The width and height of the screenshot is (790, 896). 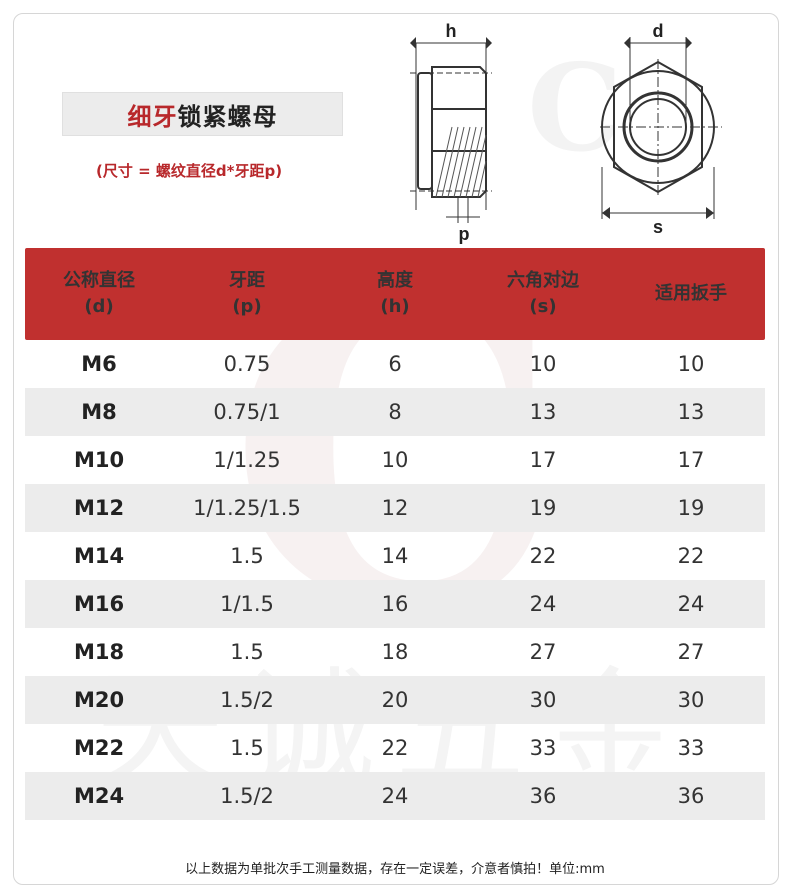 I want to click on table-row: M20 1.5/2 20 30 30, so click(x=395, y=700).